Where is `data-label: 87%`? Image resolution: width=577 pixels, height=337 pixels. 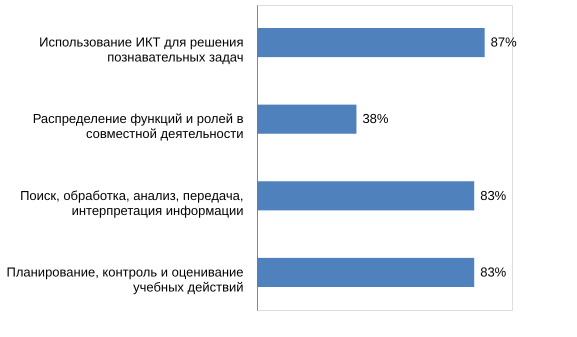 data-label: 87% is located at coordinates (504, 42).